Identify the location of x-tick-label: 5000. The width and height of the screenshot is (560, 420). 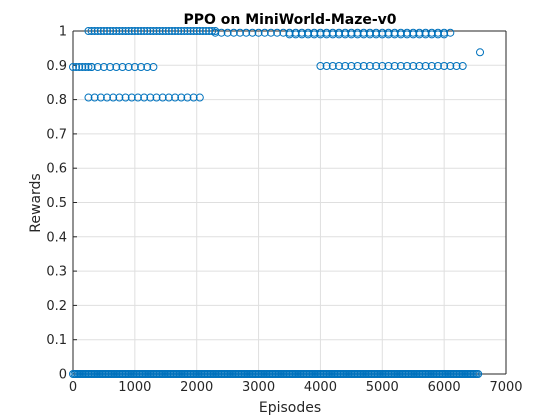
(382, 387).